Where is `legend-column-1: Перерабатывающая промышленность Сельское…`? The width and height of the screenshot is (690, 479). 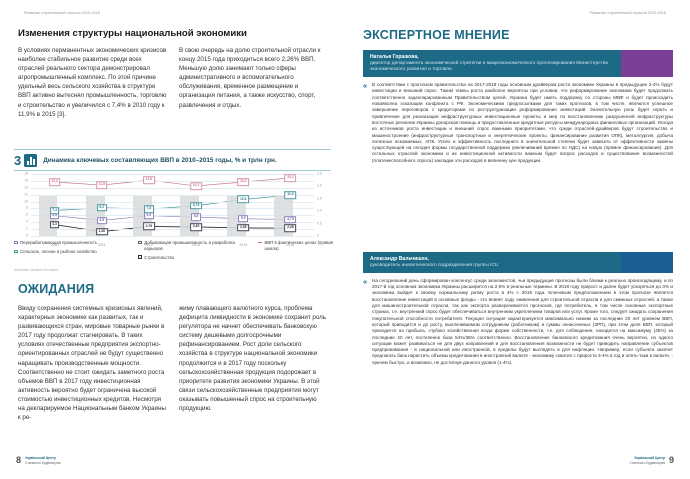 legend-column-1: Перерабатывающая промышленность Сельское… is located at coordinates (73, 250).